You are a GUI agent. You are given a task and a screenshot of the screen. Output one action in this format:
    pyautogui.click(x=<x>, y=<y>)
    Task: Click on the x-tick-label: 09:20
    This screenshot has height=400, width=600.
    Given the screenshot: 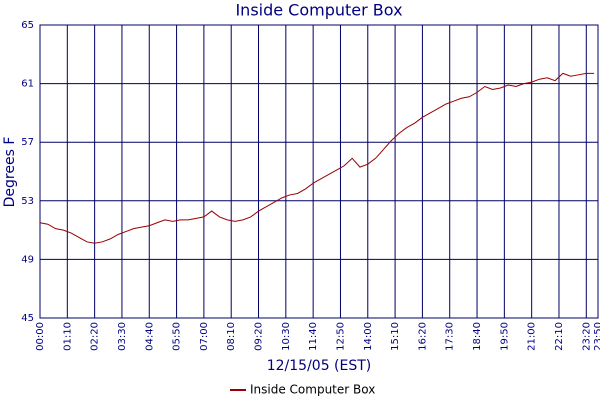 What is the action you would take?
    pyautogui.click(x=259, y=336)
    